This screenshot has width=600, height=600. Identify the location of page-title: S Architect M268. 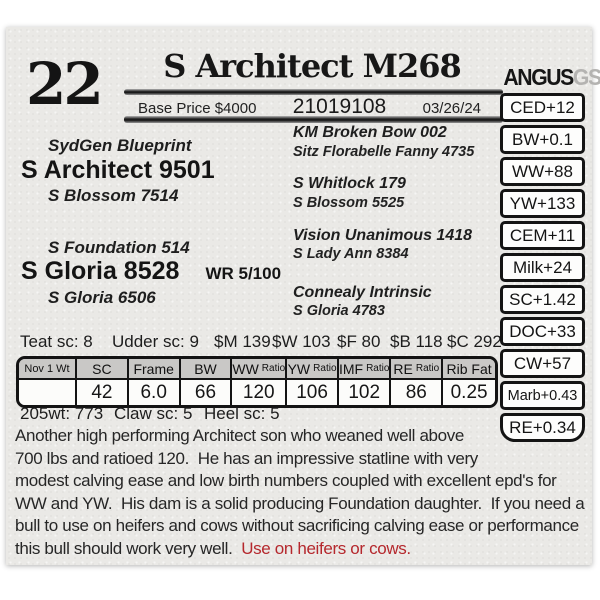
(312, 66).